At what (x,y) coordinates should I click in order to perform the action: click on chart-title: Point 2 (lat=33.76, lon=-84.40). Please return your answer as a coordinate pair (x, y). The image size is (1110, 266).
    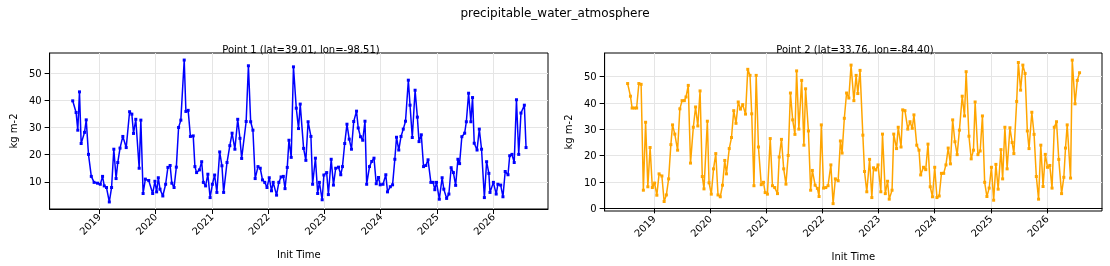
    Looking at the image, I should click on (855, 49).